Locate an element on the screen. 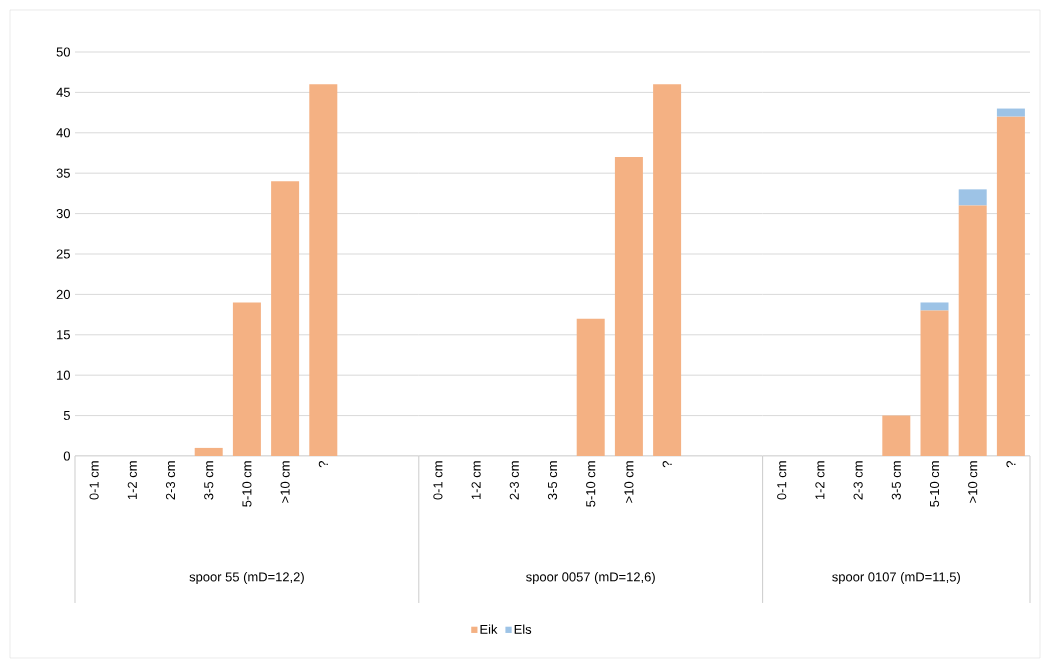 This screenshot has height=661, width=1051. y-tick-label: 45 is located at coordinates (63, 92).